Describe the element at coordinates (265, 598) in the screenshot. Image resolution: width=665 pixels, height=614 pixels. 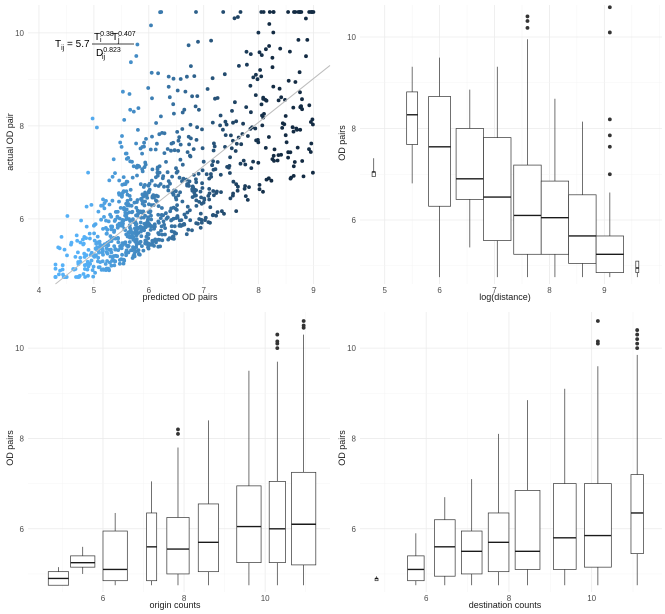
I see `x-tick-label: 10` at that location.